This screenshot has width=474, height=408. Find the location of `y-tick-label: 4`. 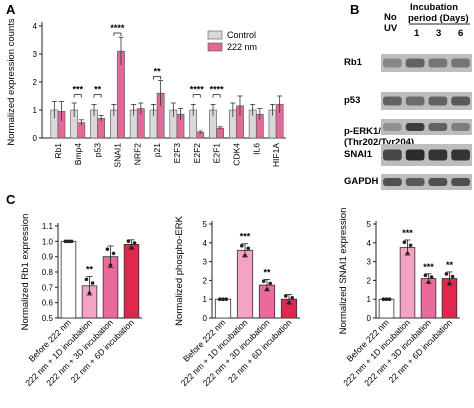

y-tick-label: 4 is located at coordinates (205, 243).